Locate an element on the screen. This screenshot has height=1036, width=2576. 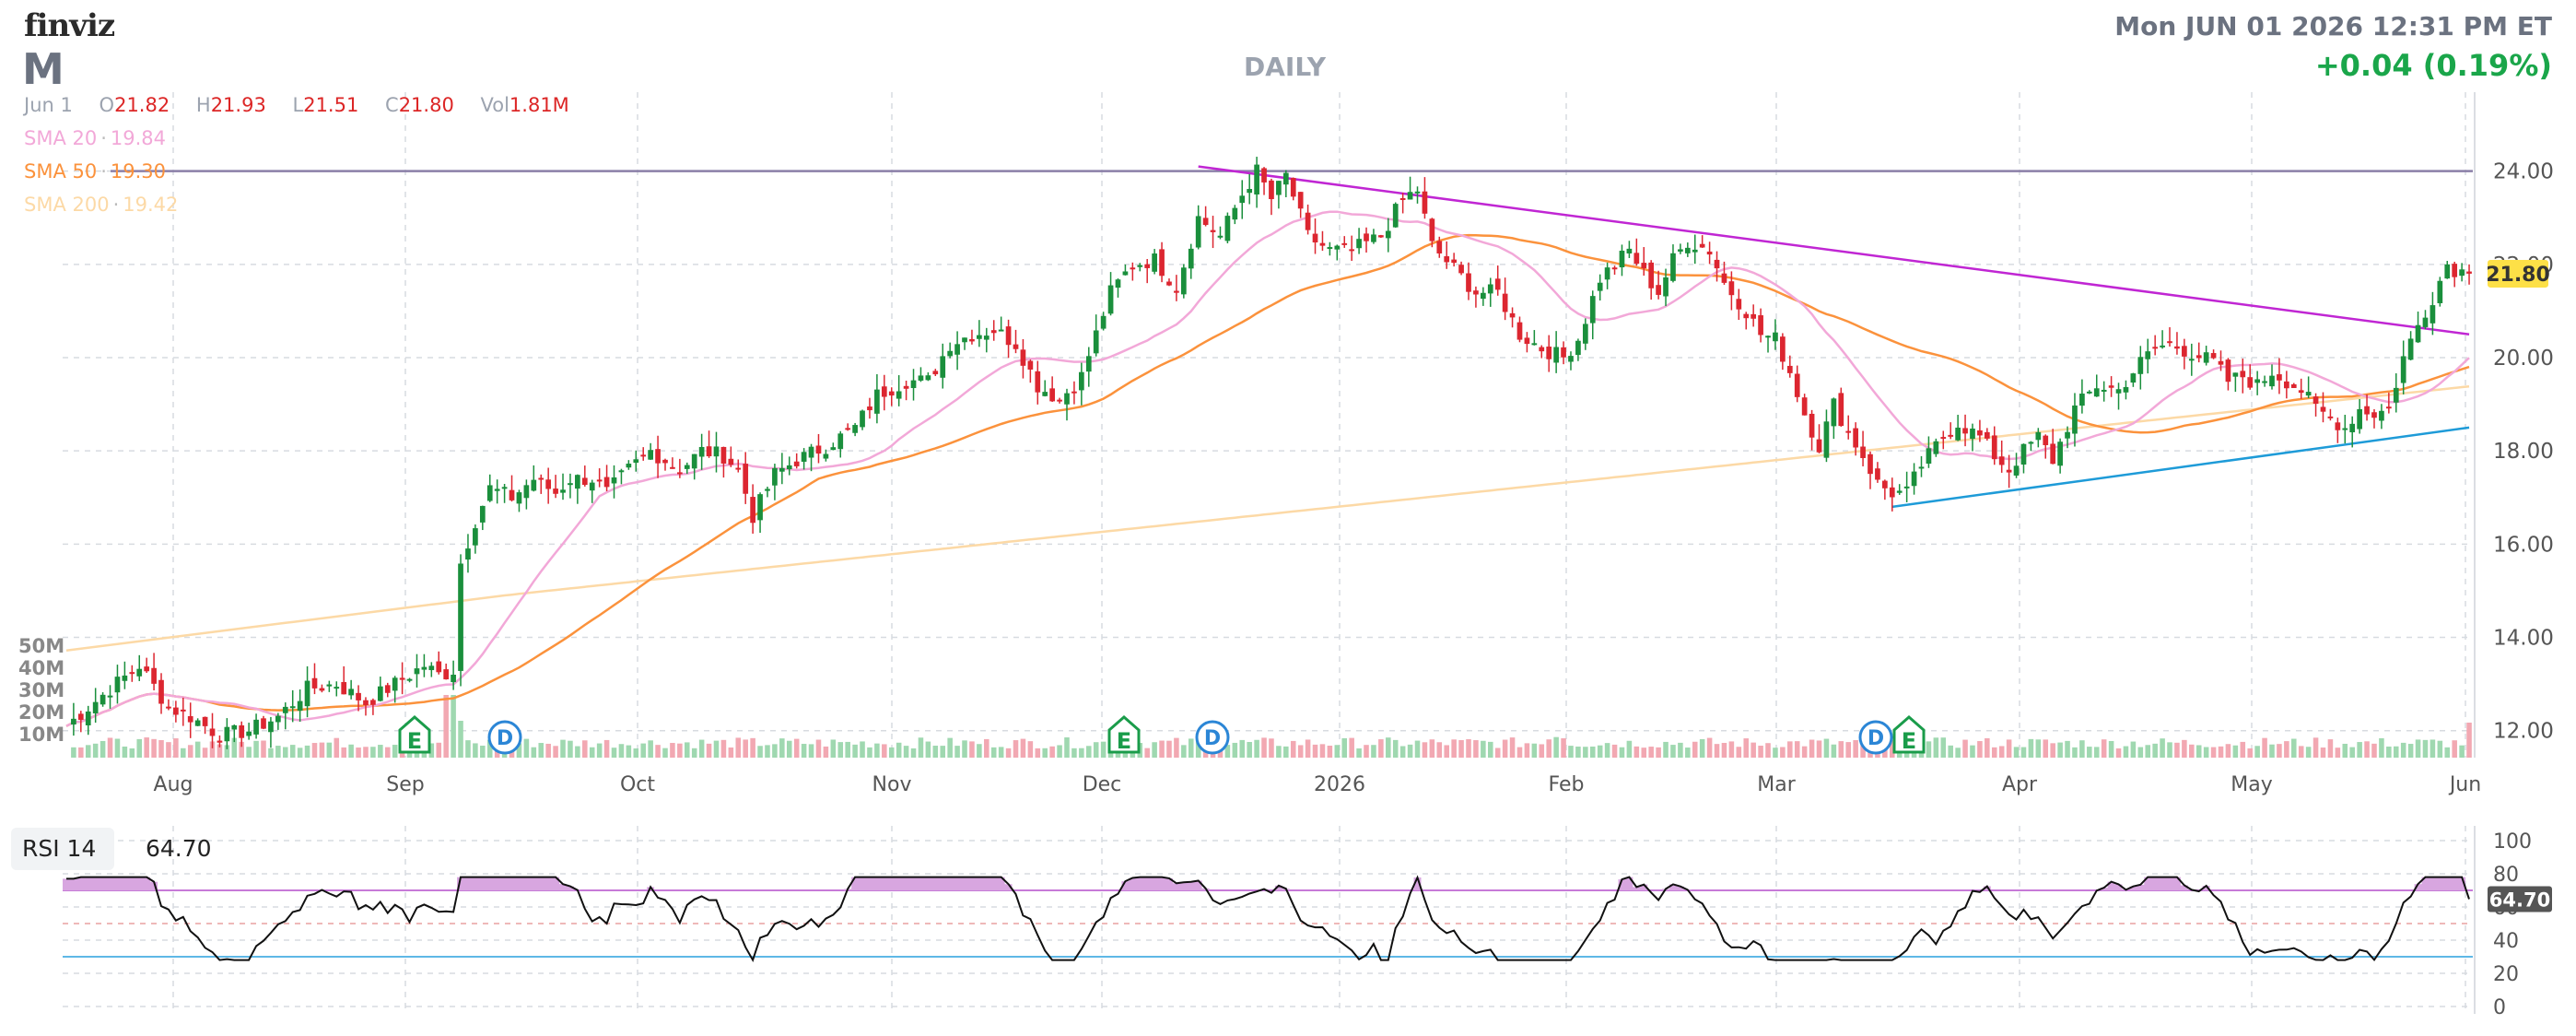
rsi-tick-label: 80 is located at coordinates (2506, 875).